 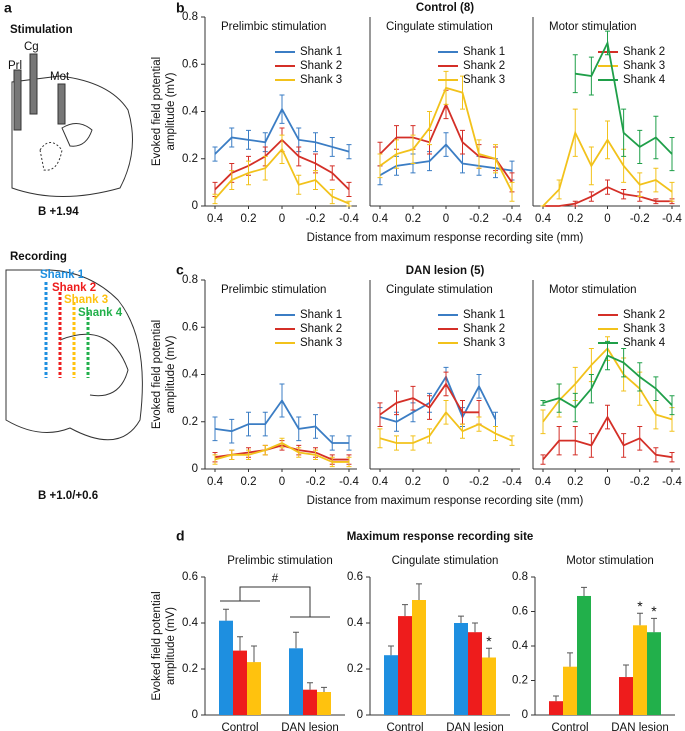 I want to click on brain-outline, so click(x=74, y=355).